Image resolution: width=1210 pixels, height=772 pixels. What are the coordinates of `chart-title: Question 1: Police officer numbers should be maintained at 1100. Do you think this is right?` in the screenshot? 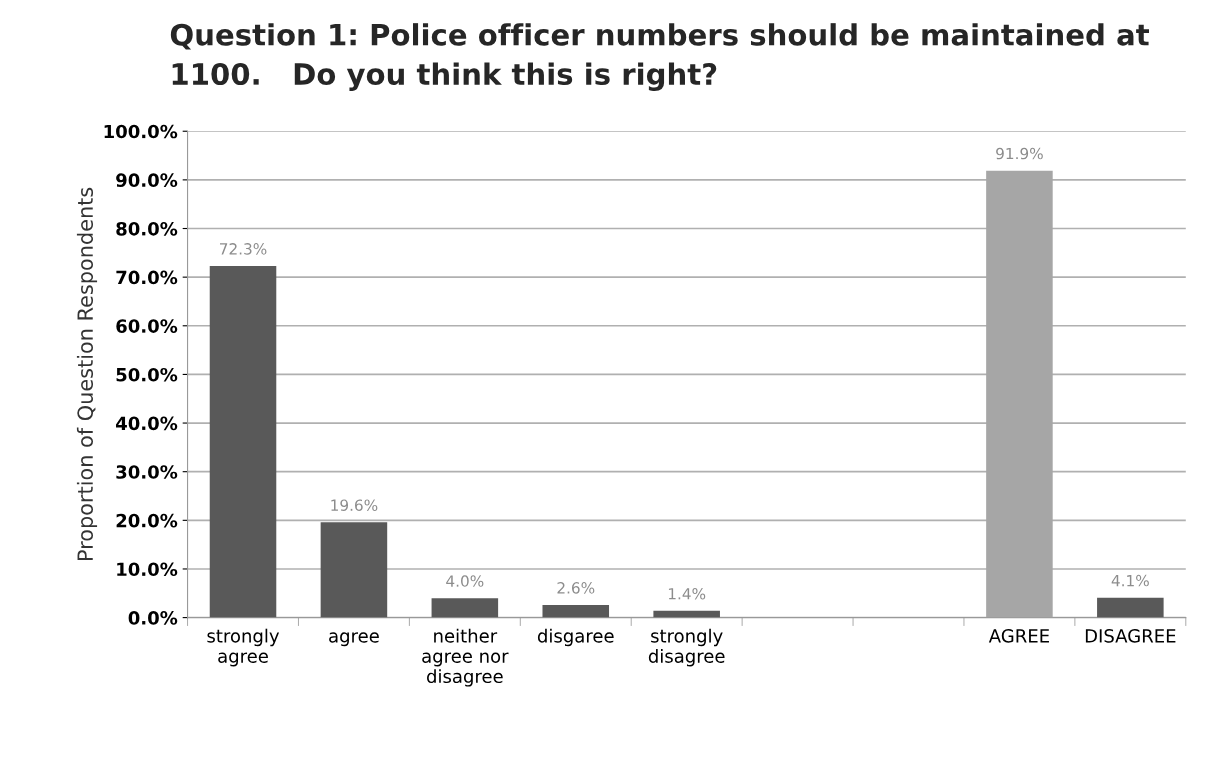 It's located at (660, 57).